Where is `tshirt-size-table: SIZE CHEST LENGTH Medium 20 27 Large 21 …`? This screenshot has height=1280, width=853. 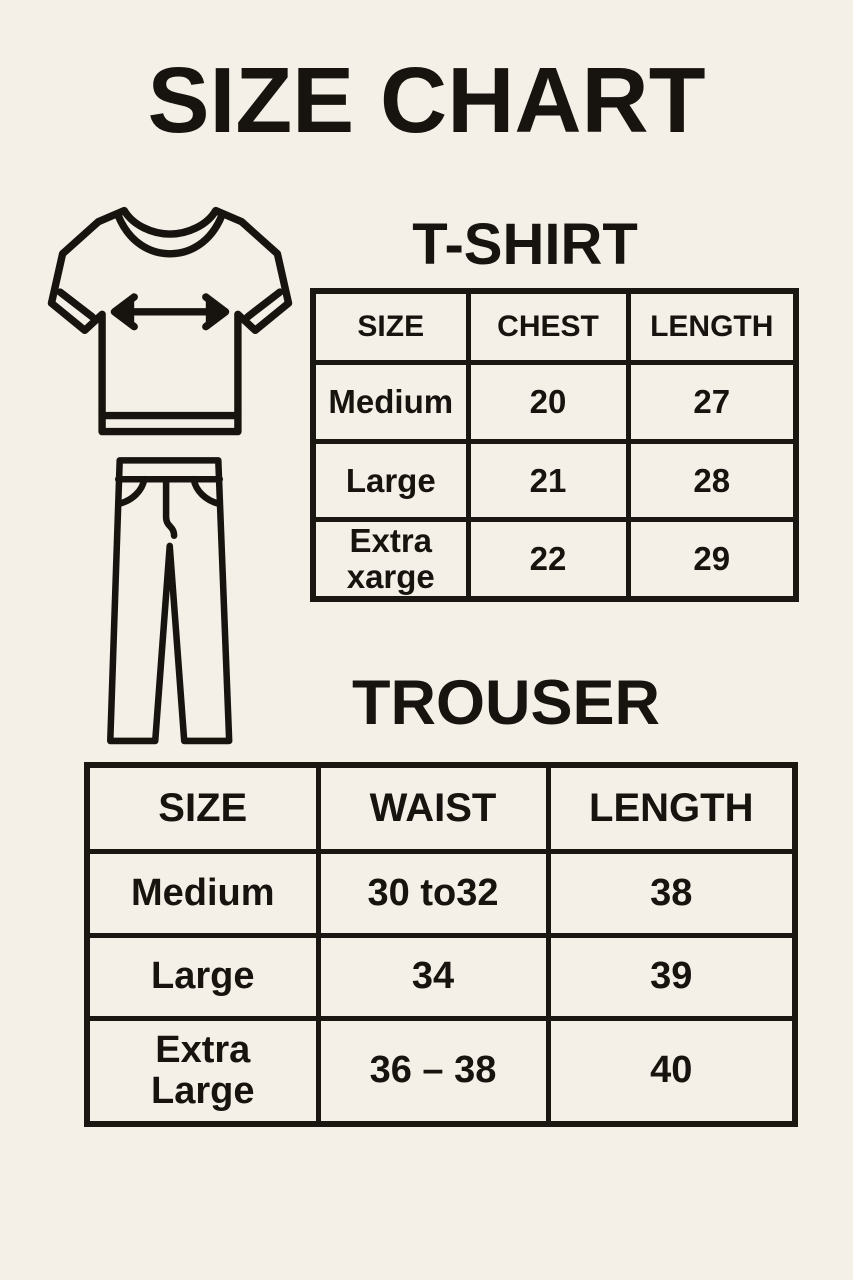
tshirt-size-table: SIZE CHEST LENGTH Medium 20 27 Large 21 … is located at coordinates (554, 445).